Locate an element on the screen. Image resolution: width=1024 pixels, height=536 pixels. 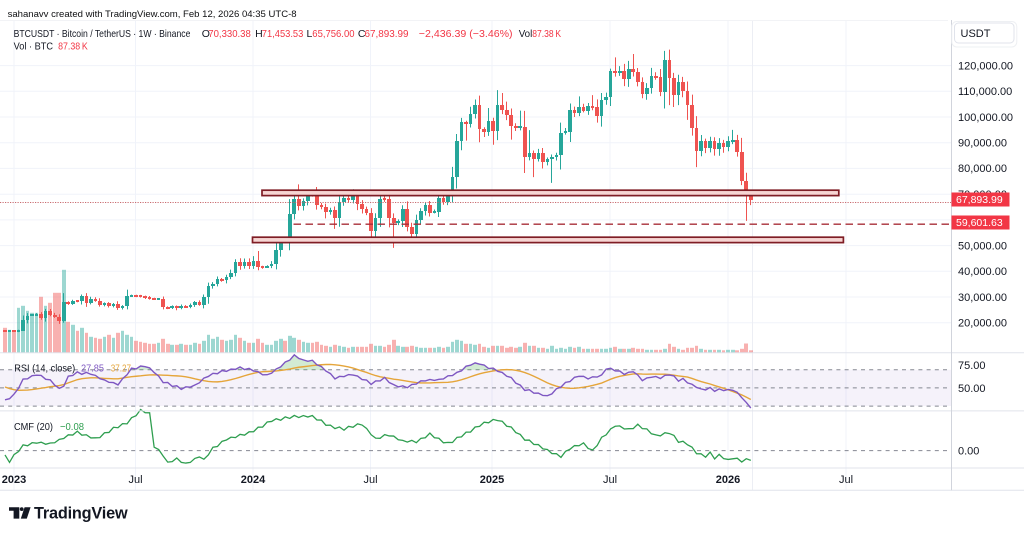
svg-text: 90,000.00 is located at coordinates (982, 144).